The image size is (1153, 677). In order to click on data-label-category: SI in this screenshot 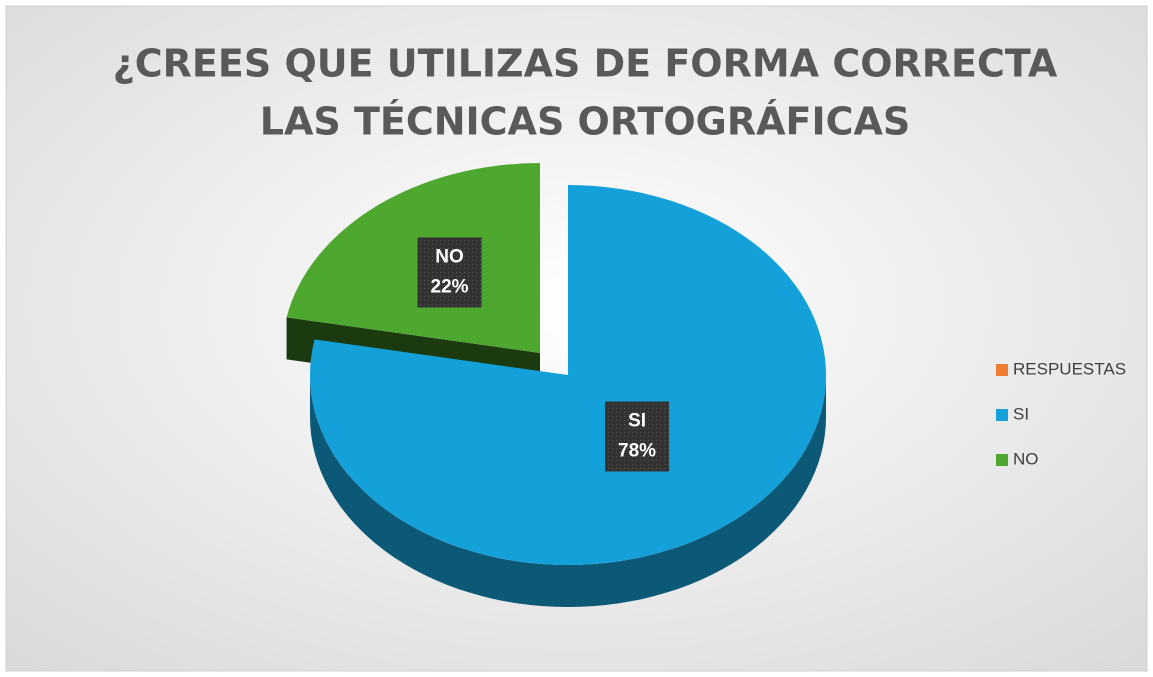, I will do `click(637, 421)`.